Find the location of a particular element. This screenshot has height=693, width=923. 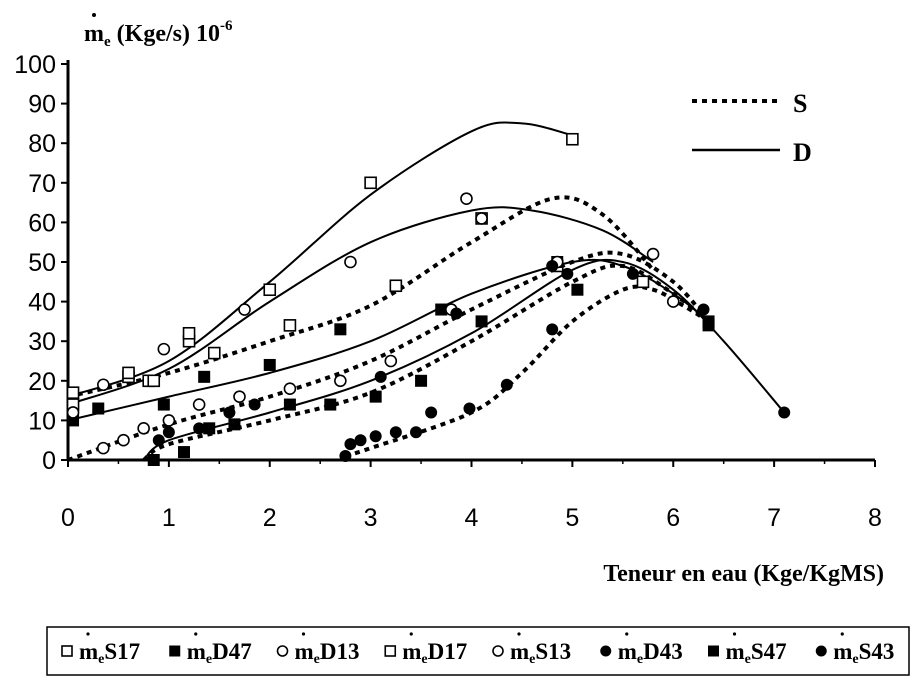

series-legend-box is located at coordinates (478, 651).